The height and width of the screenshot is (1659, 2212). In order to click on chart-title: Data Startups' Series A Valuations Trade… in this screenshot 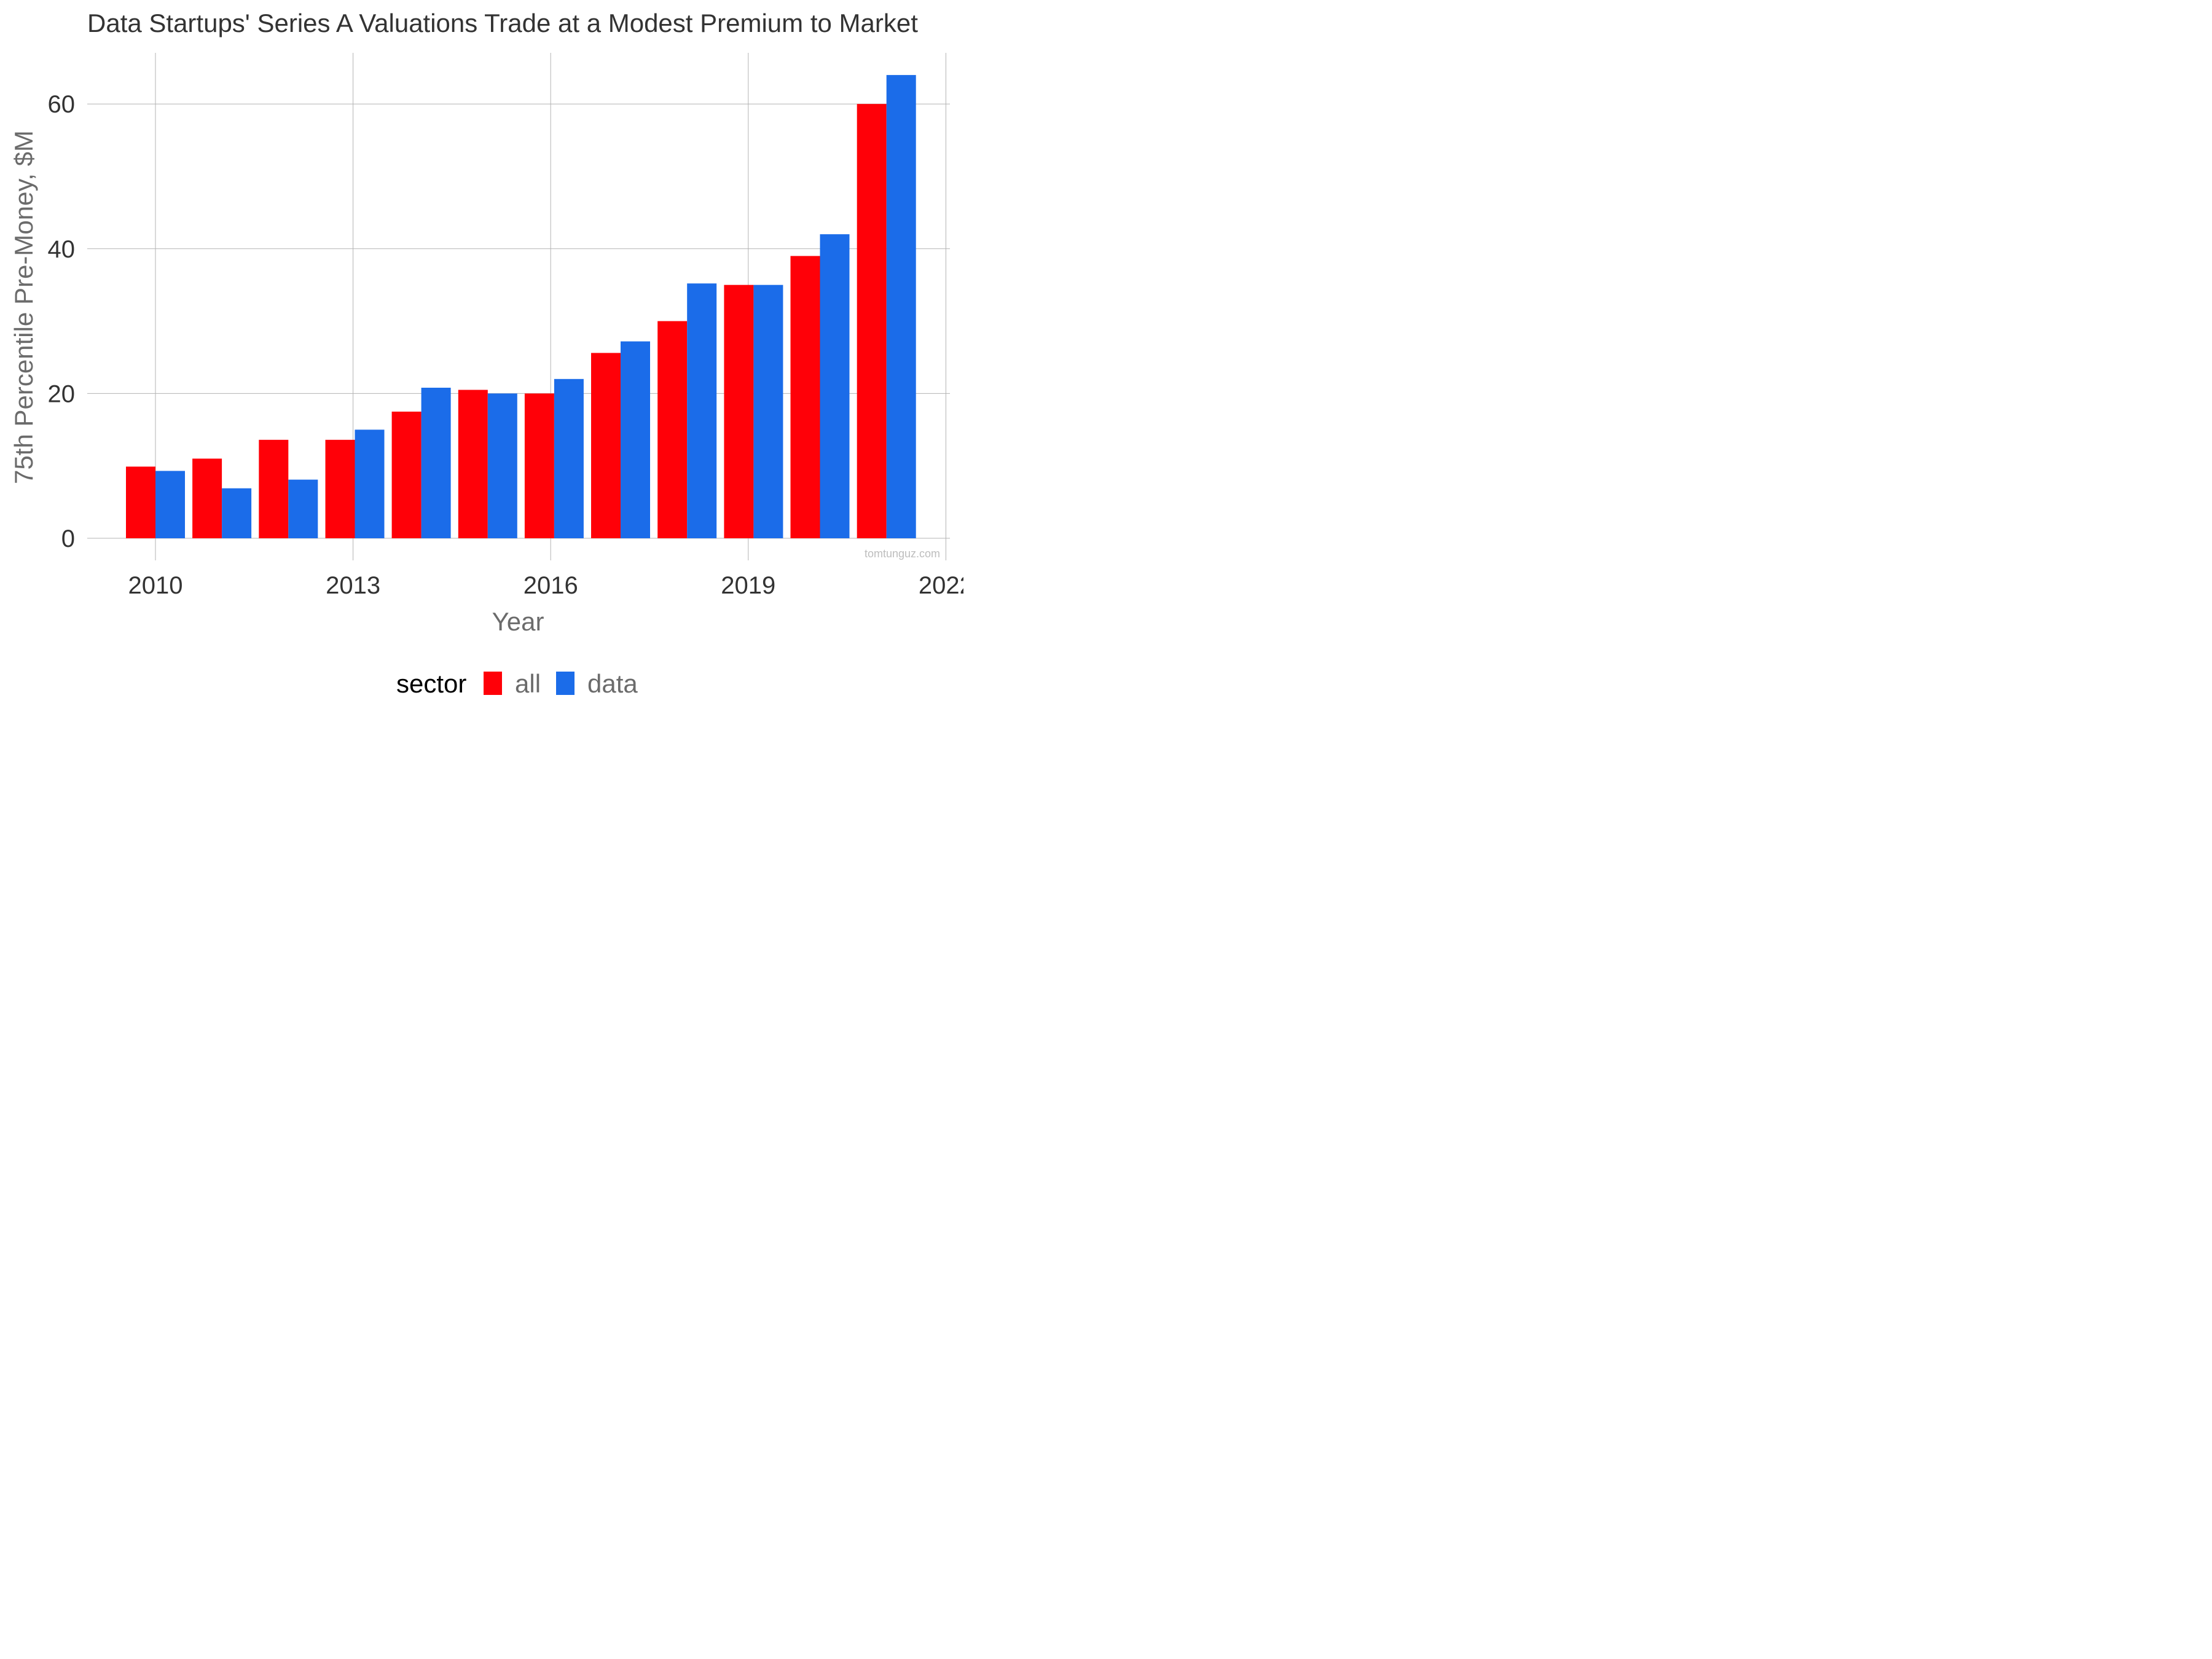, I will do `click(502, 23)`.